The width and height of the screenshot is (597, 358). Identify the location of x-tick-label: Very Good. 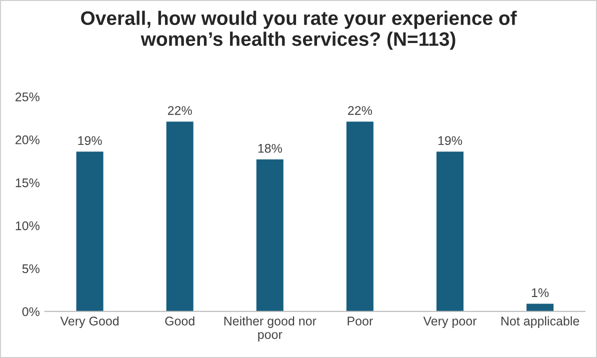
(89, 322).